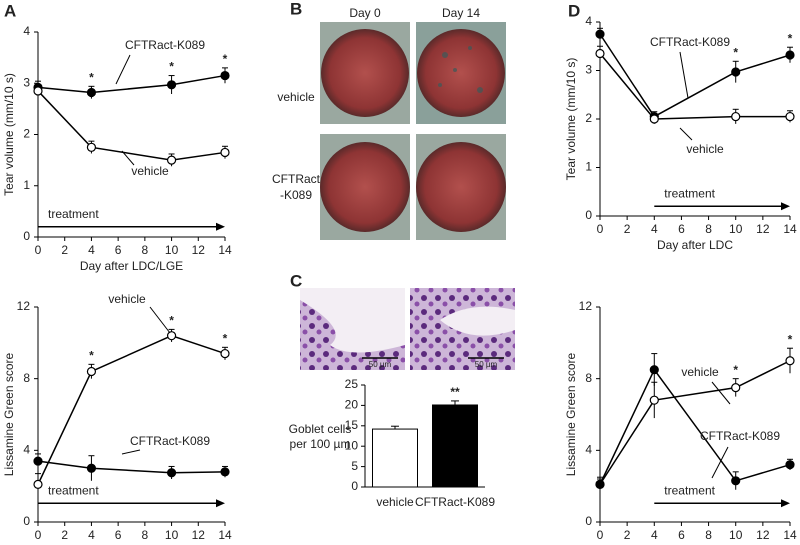  What do you see at coordinates (352, 405) in the screenshot?
I see `y-tick-label: 20` at bounding box center [352, 405].